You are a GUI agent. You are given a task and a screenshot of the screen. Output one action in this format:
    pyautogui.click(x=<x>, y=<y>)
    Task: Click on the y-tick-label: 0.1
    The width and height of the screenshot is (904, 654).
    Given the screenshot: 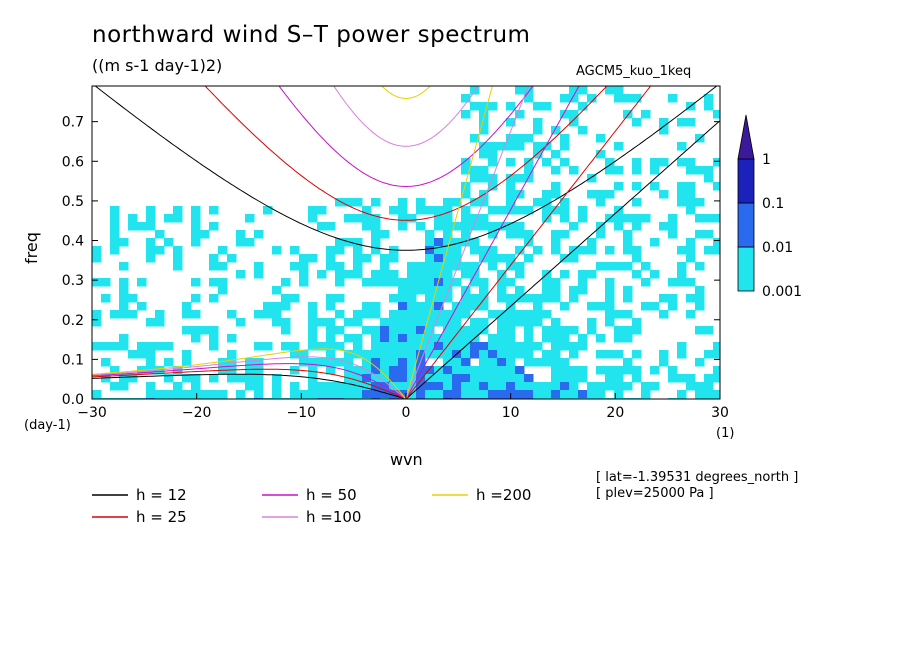 What is the action you would take?
    pyautogui.click(x=73, y=360)
    